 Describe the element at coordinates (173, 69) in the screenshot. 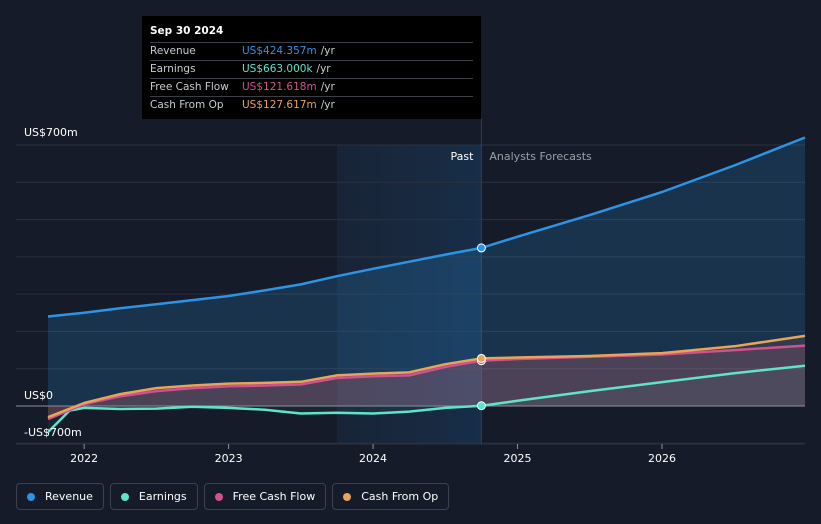

I see `tooltip-label: Earnings` at that location.